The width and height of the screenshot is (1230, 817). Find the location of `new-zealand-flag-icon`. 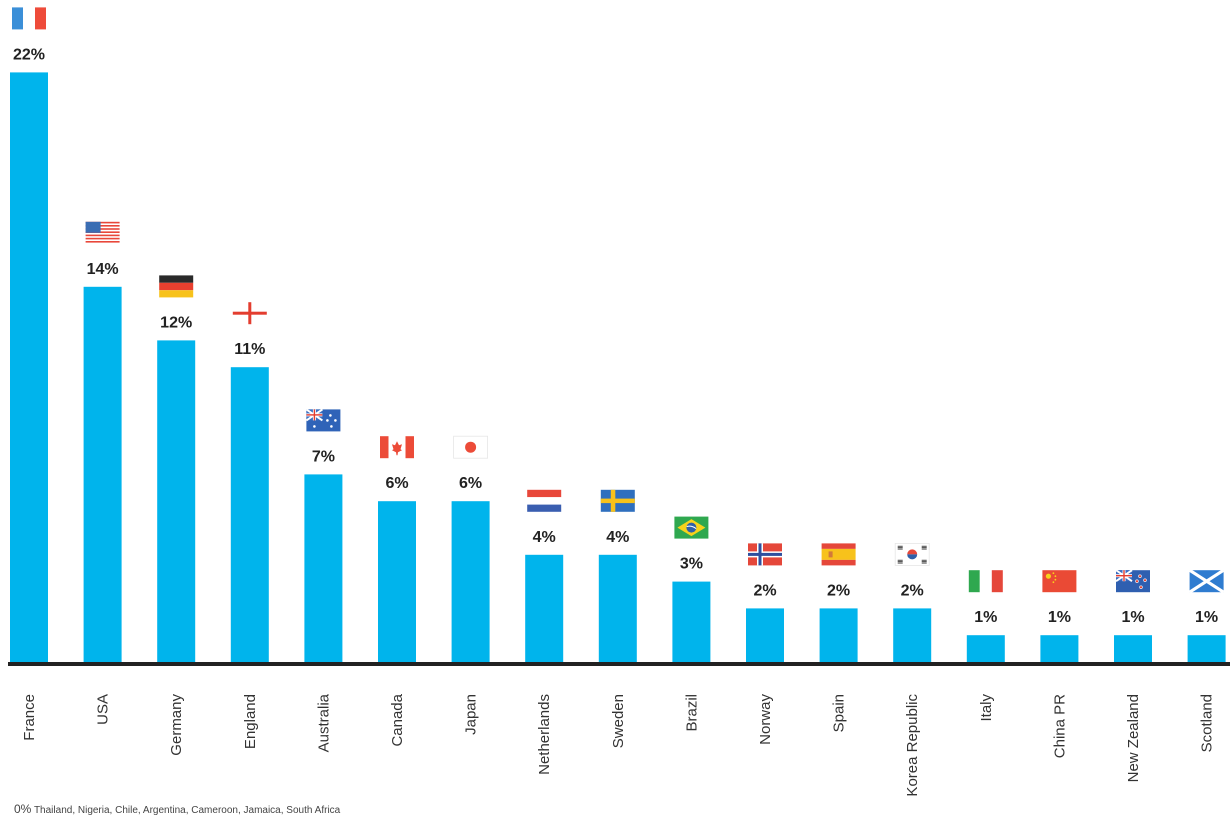

new-zealand-flag-icon is located at coordinates (1132, 581).